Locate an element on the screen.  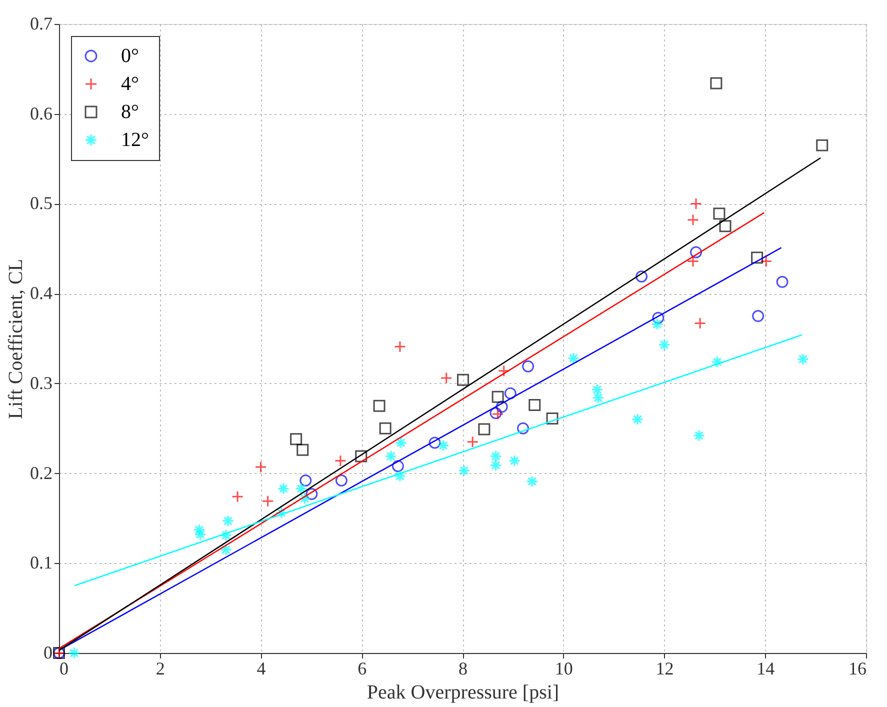
y-tick-label: 0.5 is located at coordinates (41, 203).